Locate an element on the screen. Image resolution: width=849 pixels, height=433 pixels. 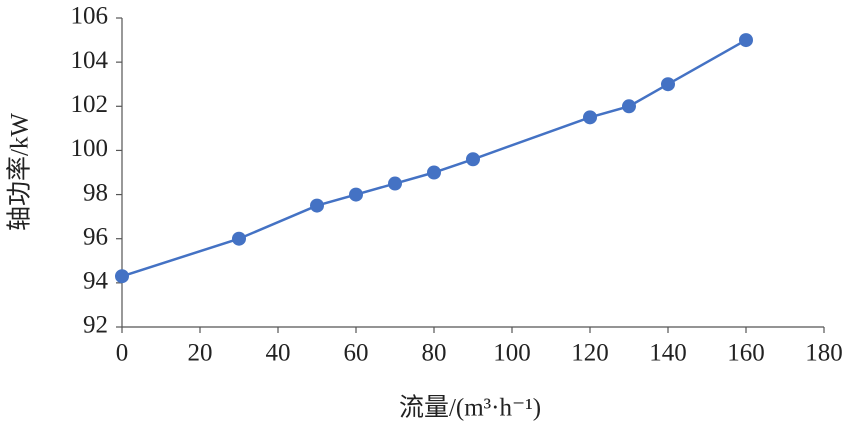
y-tick-label: 94 is located at coordinates (96, 281).